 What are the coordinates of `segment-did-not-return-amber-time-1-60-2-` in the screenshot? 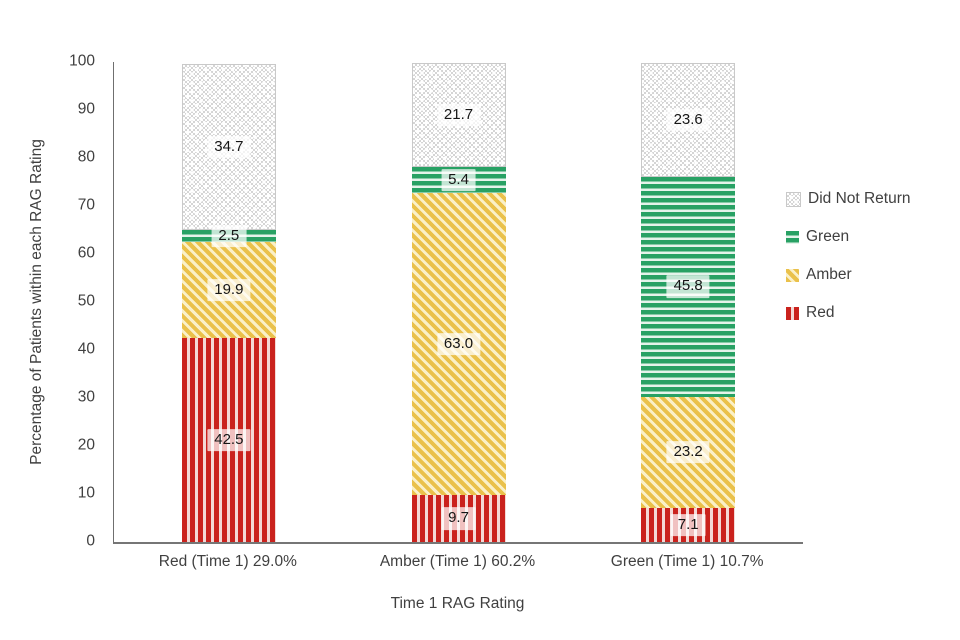 It's located at (458, 115).